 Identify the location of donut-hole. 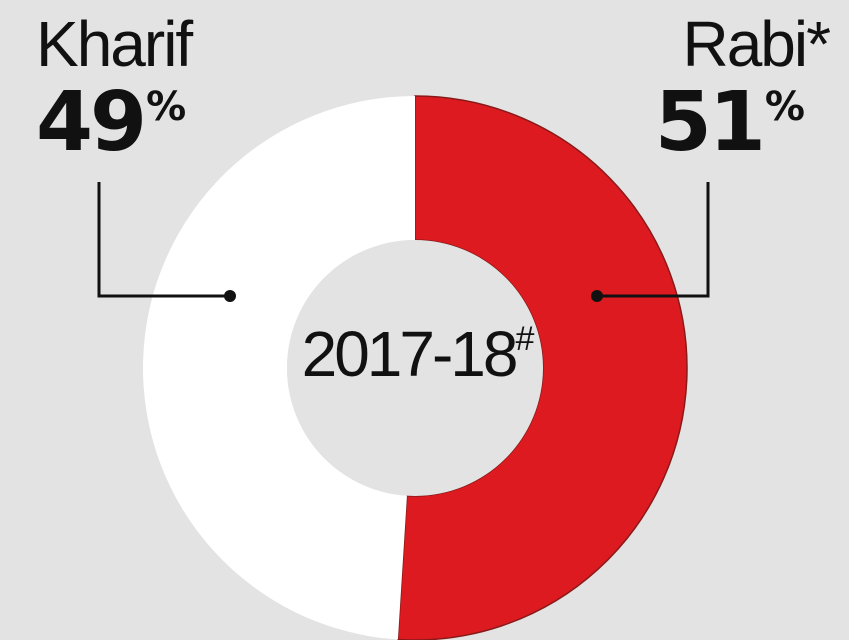
(415, 368).